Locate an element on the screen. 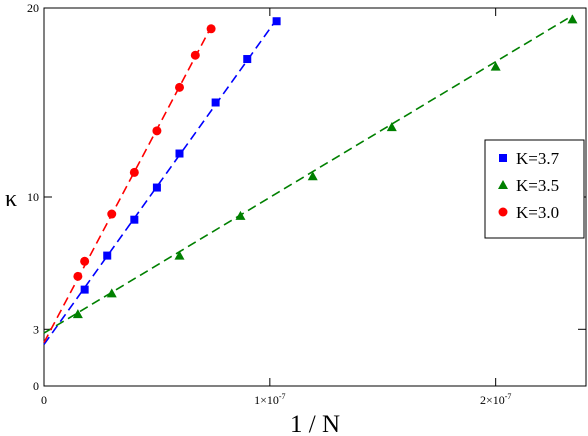  y-tick-label: 20 is located at coordinates (33, 8).